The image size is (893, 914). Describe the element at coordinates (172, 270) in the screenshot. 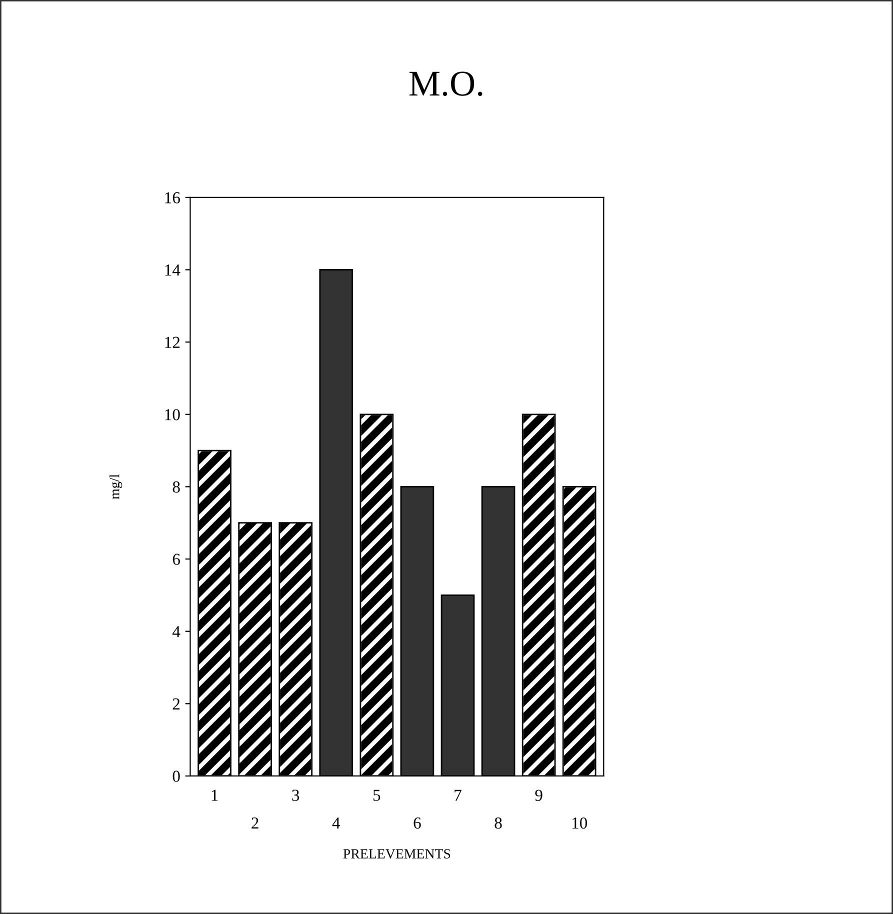

I see `y-tick-label: 14` at that location.